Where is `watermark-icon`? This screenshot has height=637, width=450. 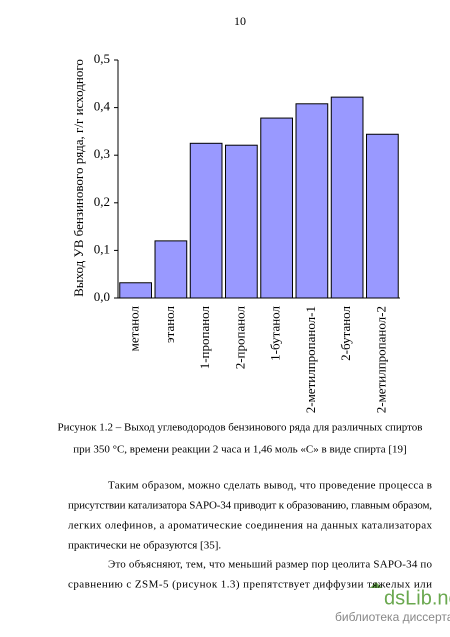
watermark-icon is located at coordinates (376, 585).